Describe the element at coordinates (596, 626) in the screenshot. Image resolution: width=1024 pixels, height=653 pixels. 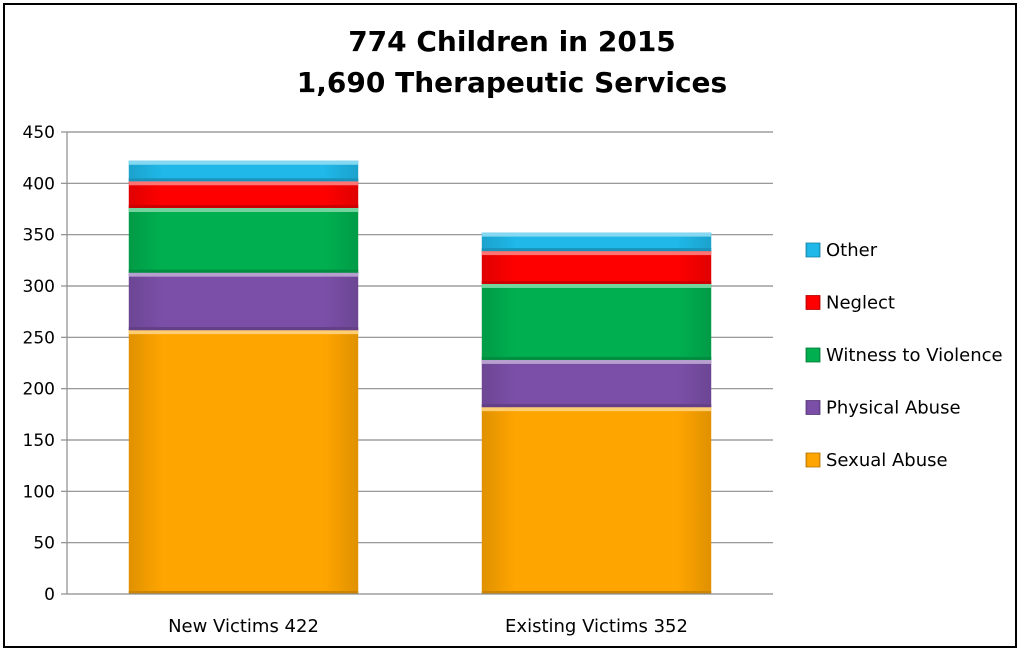
I see `x-category-label: Existing Victims 352` at that location.